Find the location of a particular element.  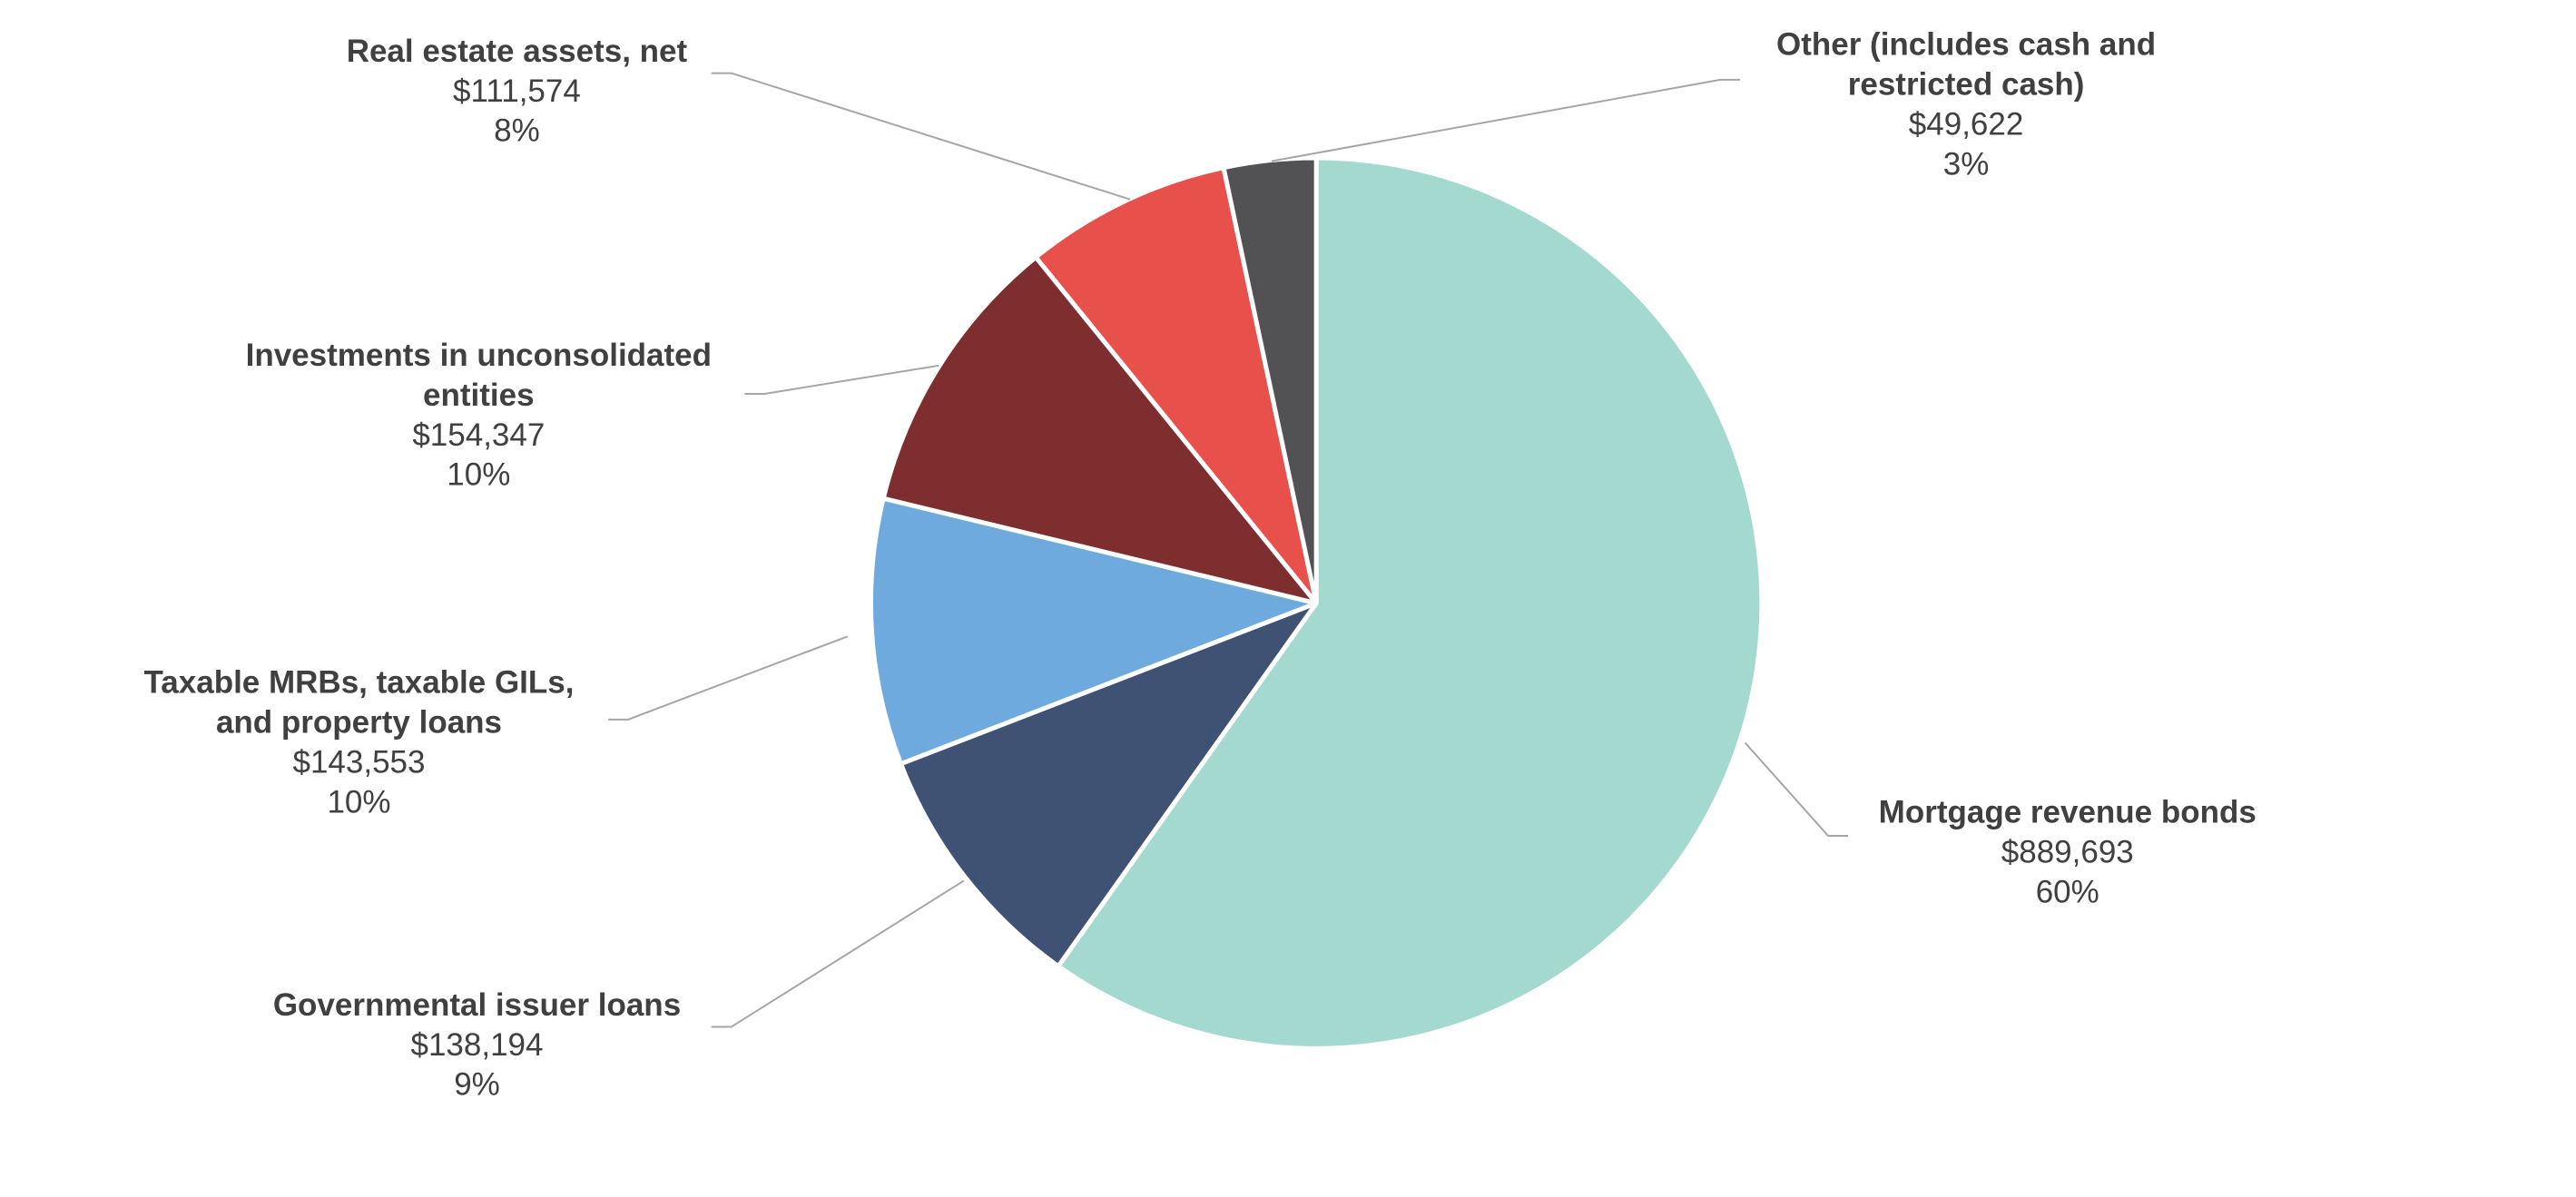

slice-label: Other (includes cash and is located at coordinates (1966, 45).